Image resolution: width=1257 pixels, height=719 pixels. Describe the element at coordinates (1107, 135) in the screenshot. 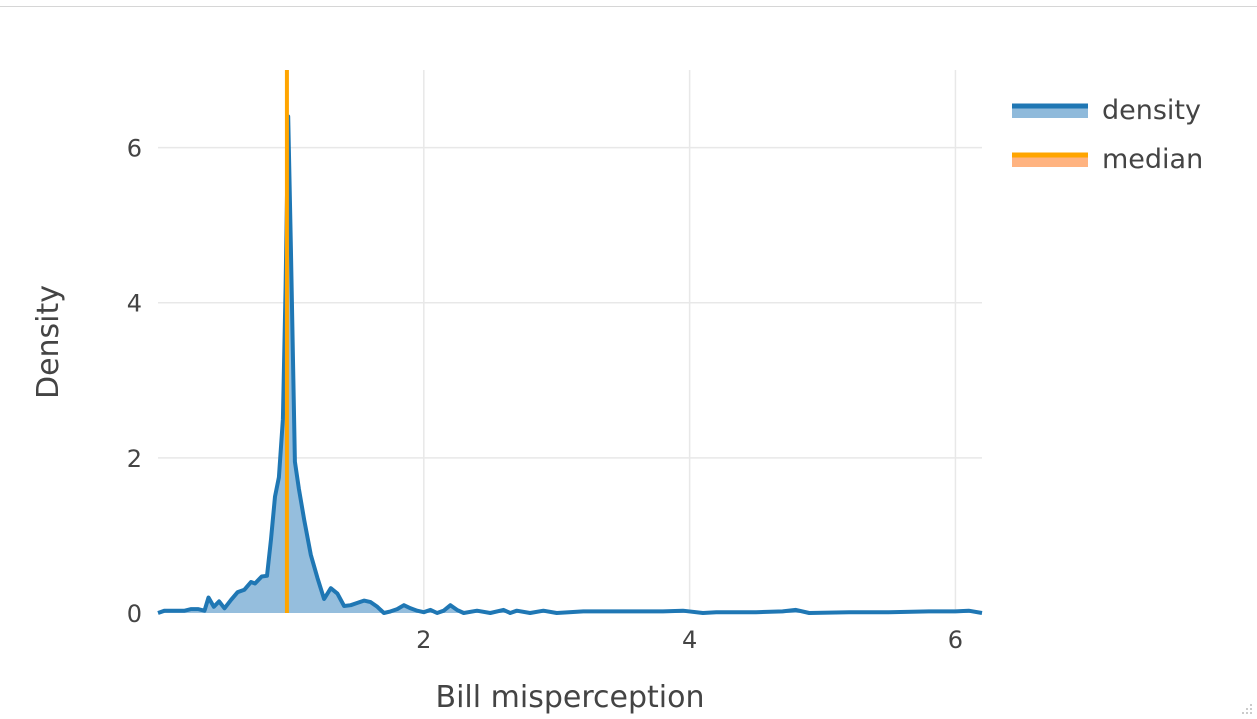

I see `legend: density median` at that location.